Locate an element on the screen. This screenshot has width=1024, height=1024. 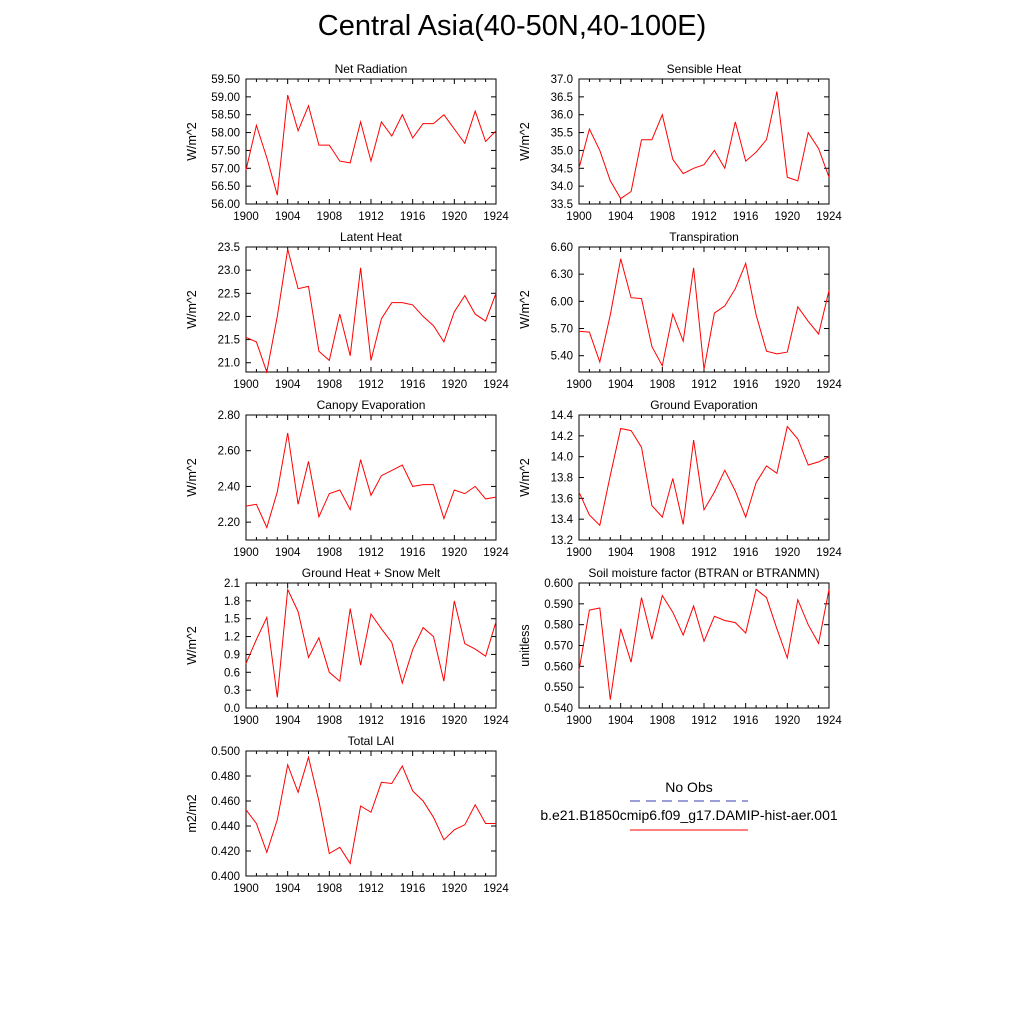
y-tick-label: 0.440 is located at coordinates (225, 827).